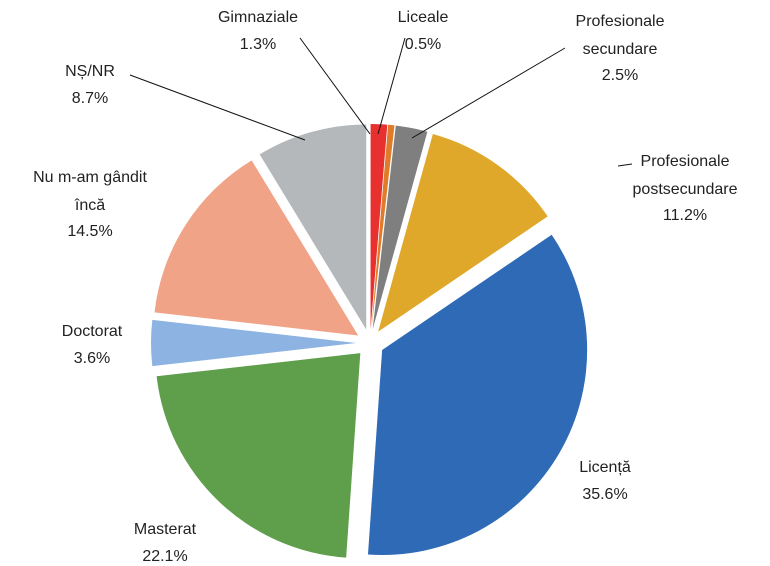 Image resolution: width=770 pixels, height=566 pixels. Describe the element at coordinates (89, 231) in the screenshot. I see `value-label: 14.5%` at that location.